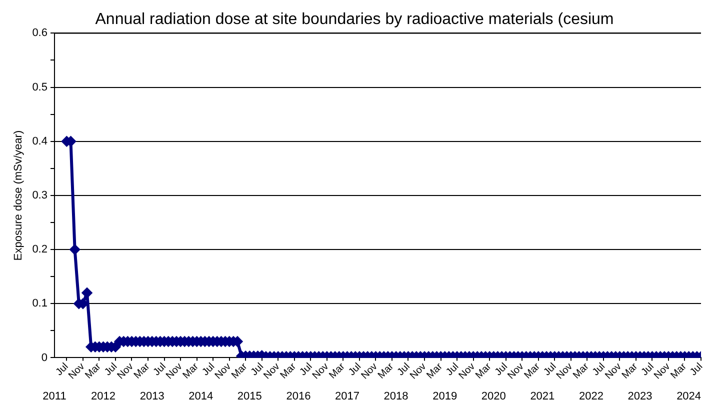  What do you see at coordinates (40, 141) in the screenshot?
I see `y-tick-label: 0.4` at bounding box center [40, 141].